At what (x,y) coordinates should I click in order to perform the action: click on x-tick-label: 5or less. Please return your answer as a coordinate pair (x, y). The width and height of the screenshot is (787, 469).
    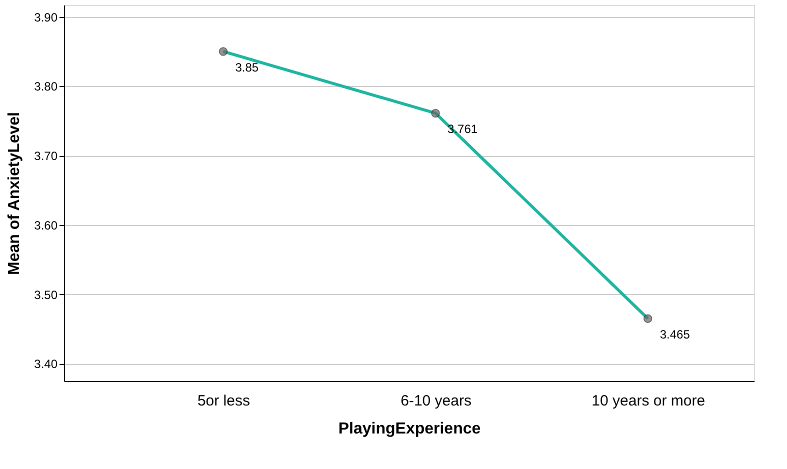
    Looking at the image, I should click on (223, 401).